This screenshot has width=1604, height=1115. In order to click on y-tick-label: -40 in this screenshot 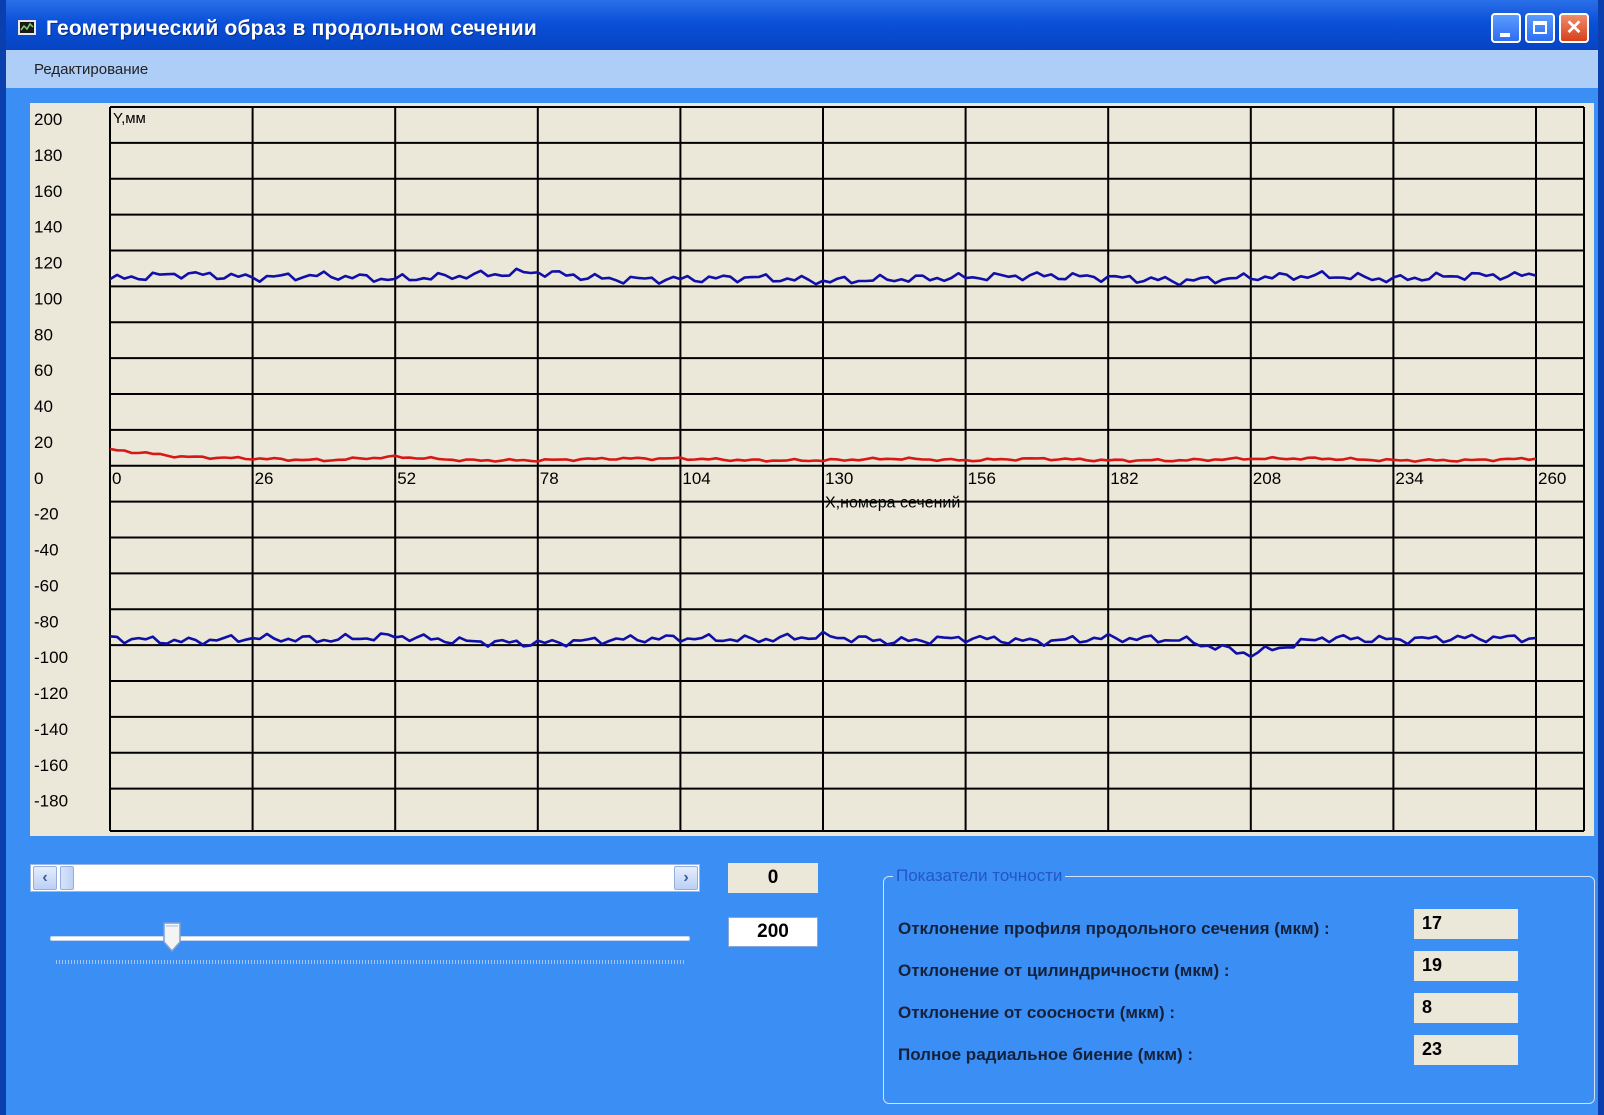, I will do `click(46, 550)`.